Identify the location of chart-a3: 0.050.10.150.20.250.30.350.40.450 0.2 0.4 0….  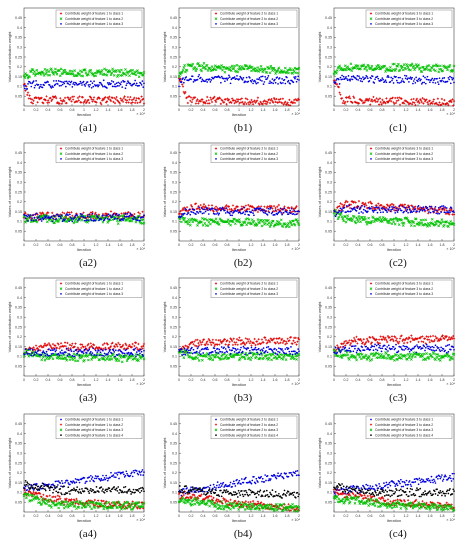
(76, 340).